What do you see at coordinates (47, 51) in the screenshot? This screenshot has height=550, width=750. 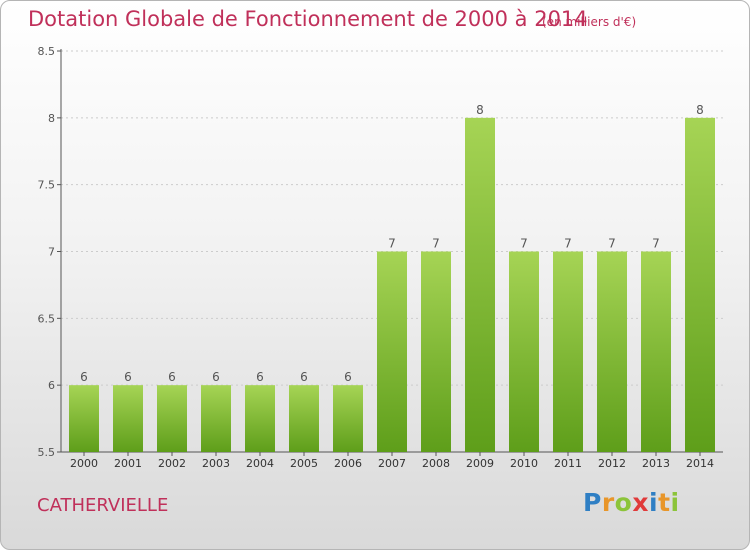 I see `y-tick-label: 8.5` at bounding box center [47, 51].